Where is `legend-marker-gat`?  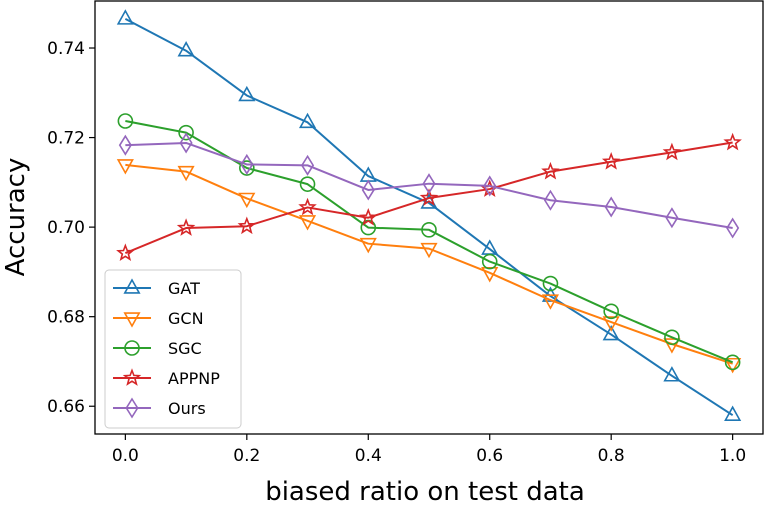 legend-marker-gat is located at coordinates (132, 286).